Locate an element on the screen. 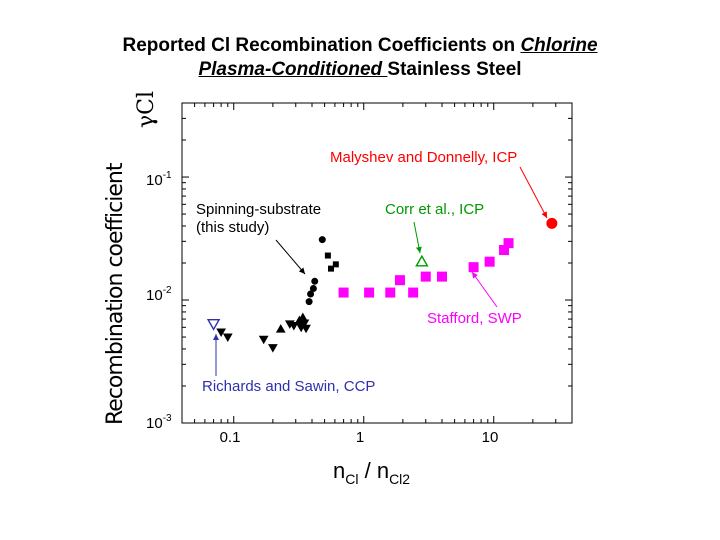  x-tick-labels: 0.1 1 10 is located at coordinates (359, 437).